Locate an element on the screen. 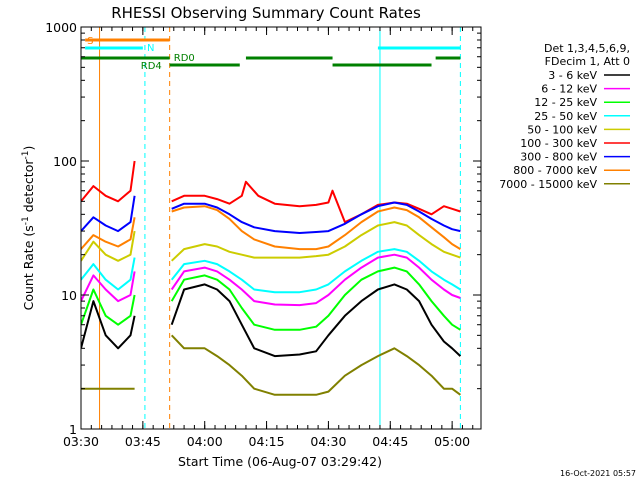  legend-header: Det 1,3,4,5,6,9, is located at coordinates (587, 48).